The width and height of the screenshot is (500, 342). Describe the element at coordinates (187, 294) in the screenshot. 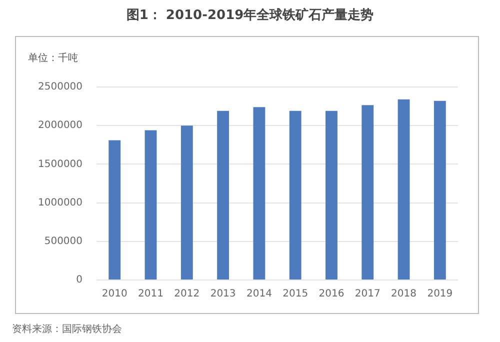

I see `x-tick-label: 2012` at that location.